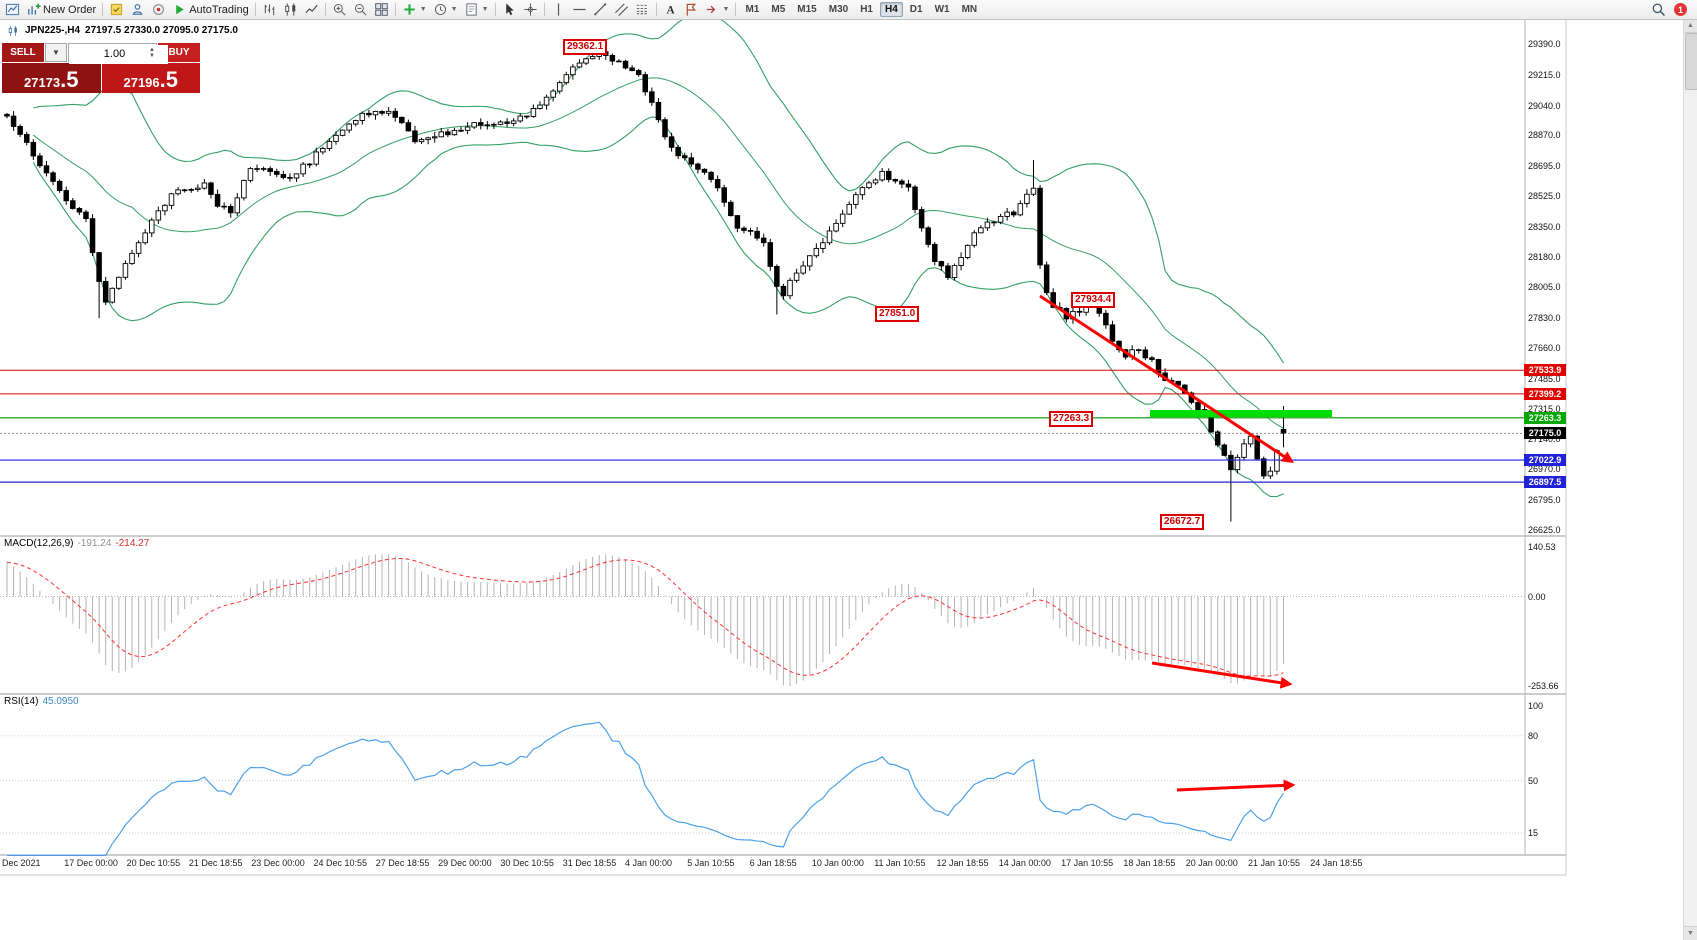 The height and width of the screenshot is (940, 1697). I want to click on symbol-chart-icon, so click(12, 30).